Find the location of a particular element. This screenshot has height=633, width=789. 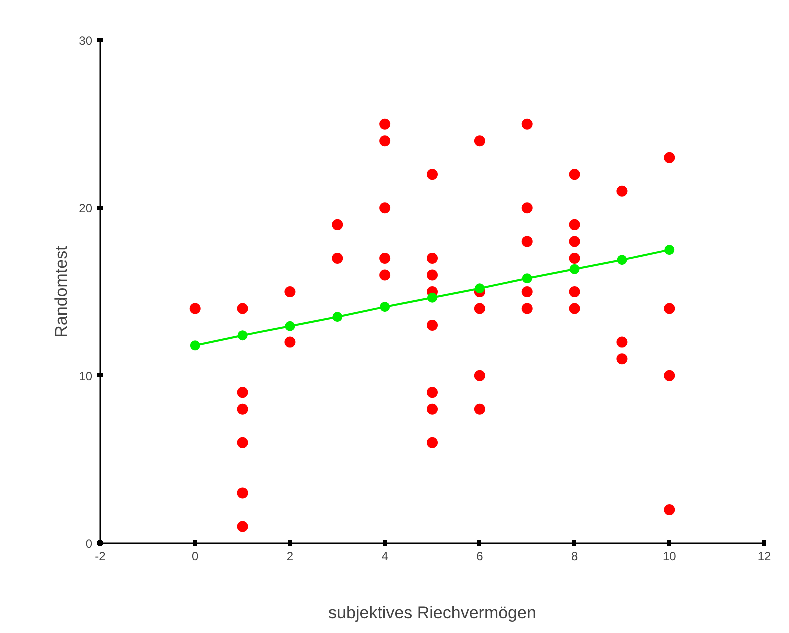

x-tick-label: 12 is located at coordinates (765, 557).